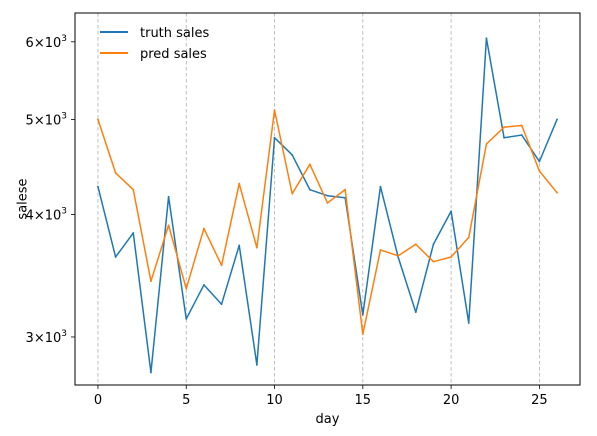 The width and height of the screenshot is (597, 436). I want to click on y-tick-label: 6×10³, so click(46, 42).